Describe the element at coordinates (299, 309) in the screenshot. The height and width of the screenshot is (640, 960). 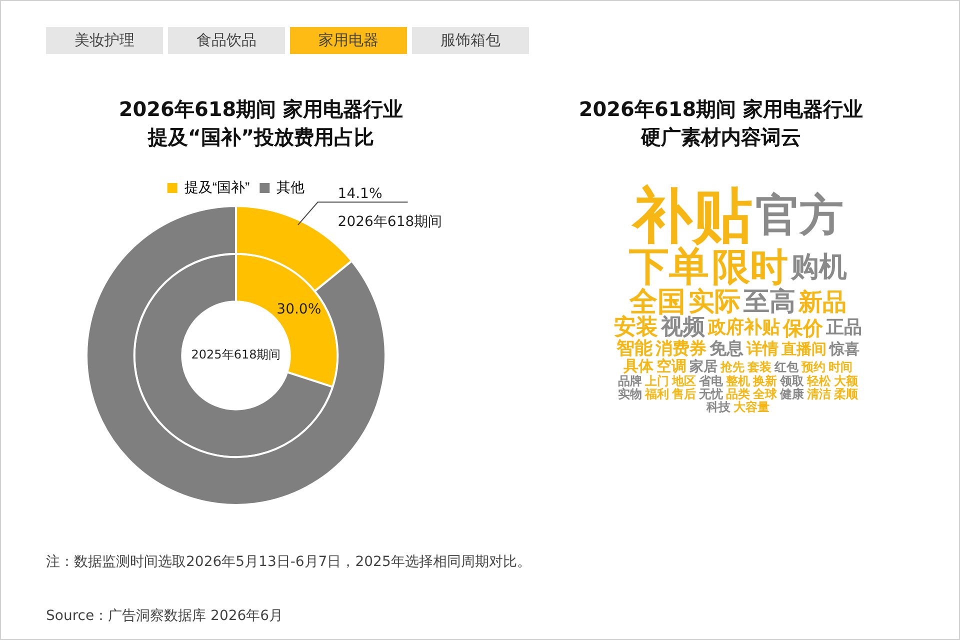
I see `data-label: 30.0%` at that location.